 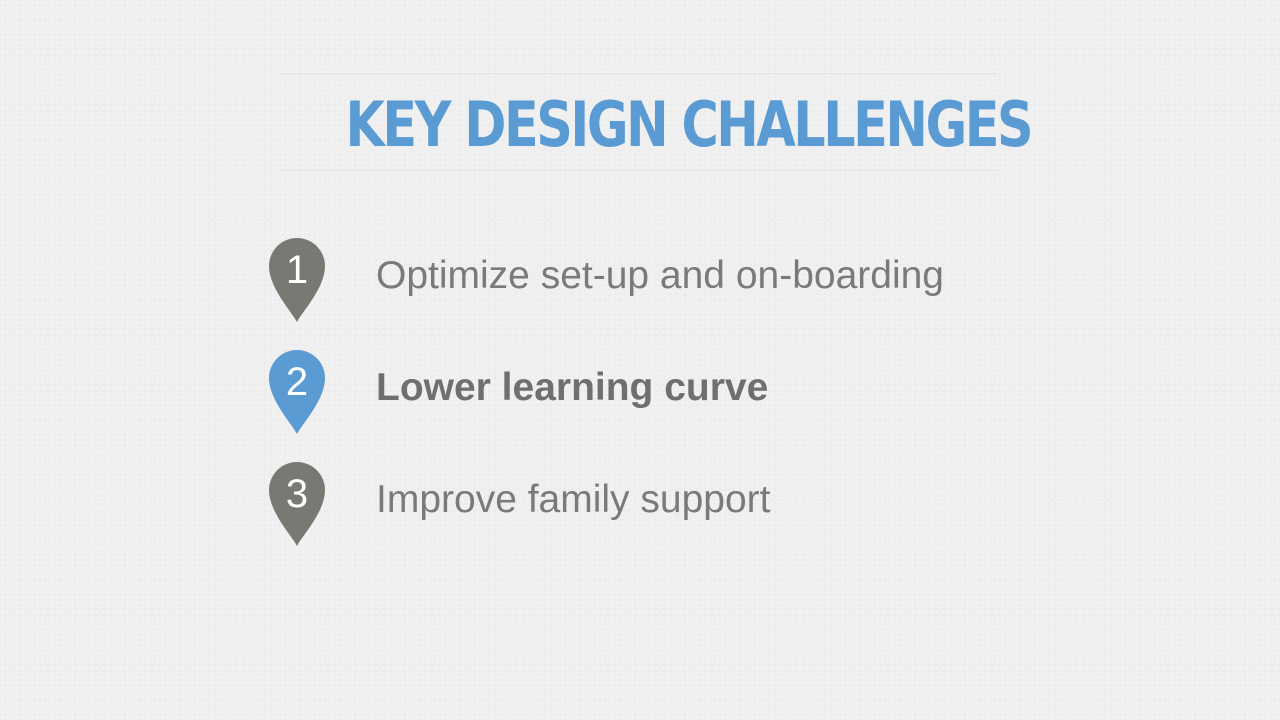 What do you see at coordinates (297, 270) in the screenshot?
I see `pin-number: 1` at bounding box center [297, 270].